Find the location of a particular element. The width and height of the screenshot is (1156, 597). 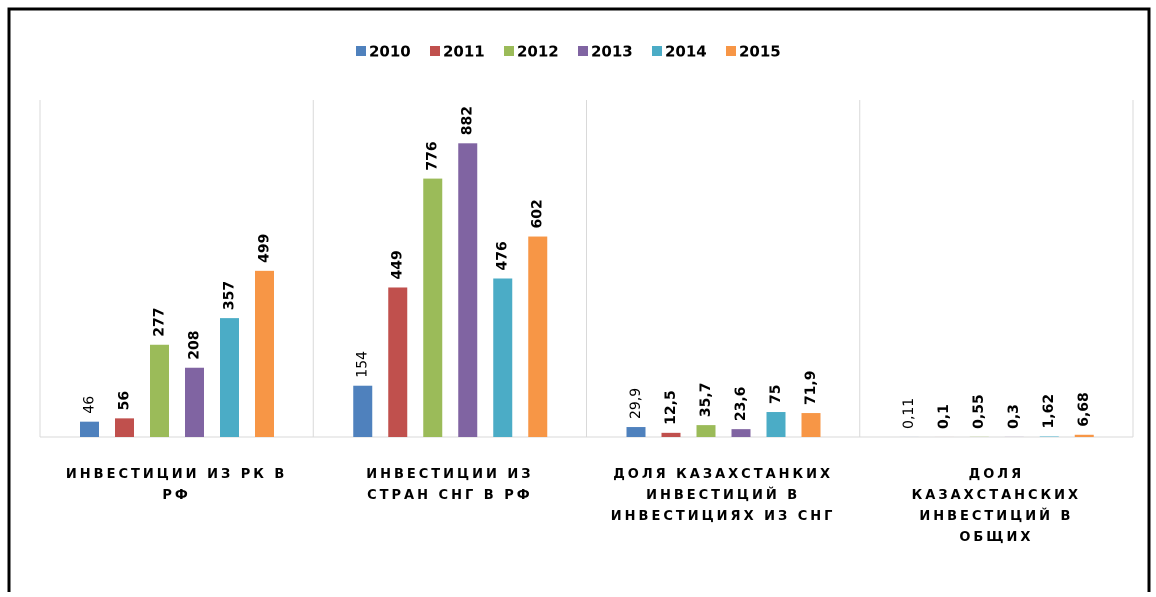

x-tick-label: РФ is located at coordinates (176, 495).